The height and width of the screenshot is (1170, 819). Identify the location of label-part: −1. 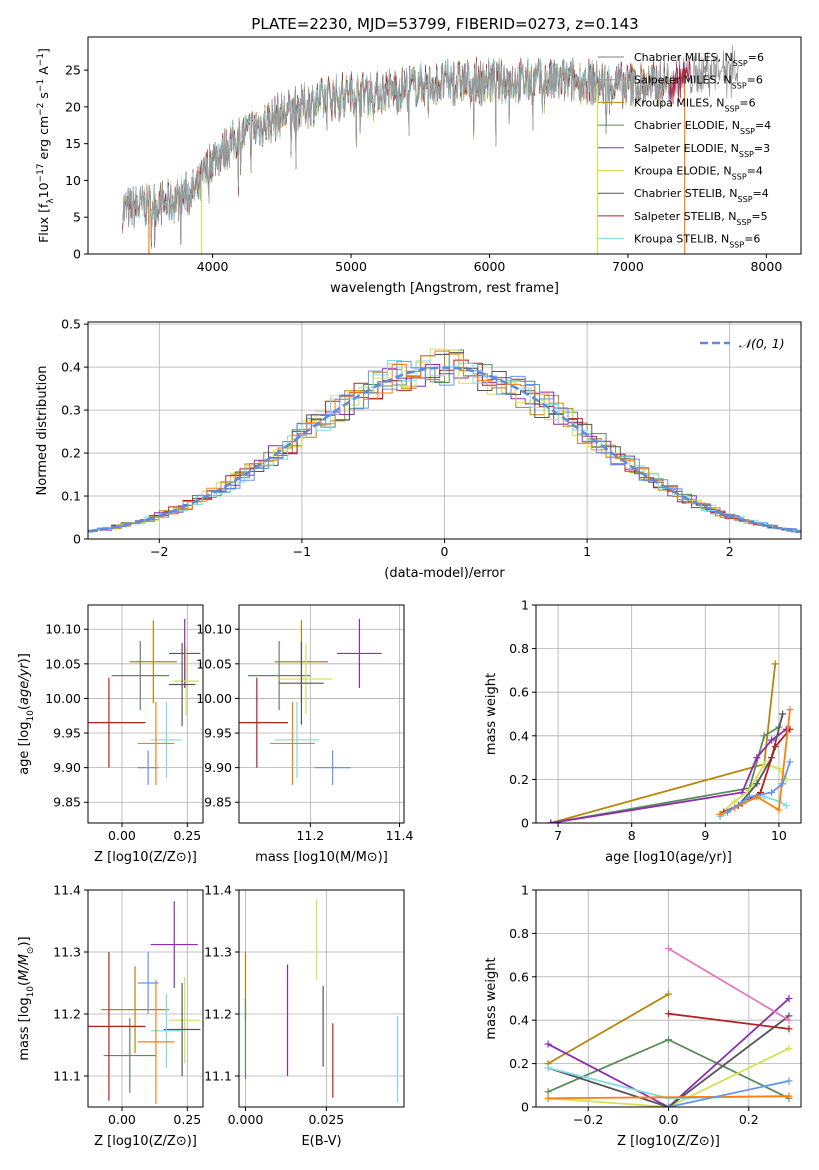
(41, 59).